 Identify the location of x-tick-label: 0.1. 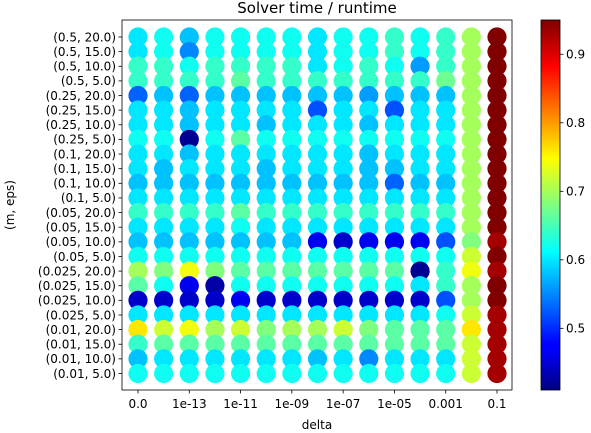
(496, 404).